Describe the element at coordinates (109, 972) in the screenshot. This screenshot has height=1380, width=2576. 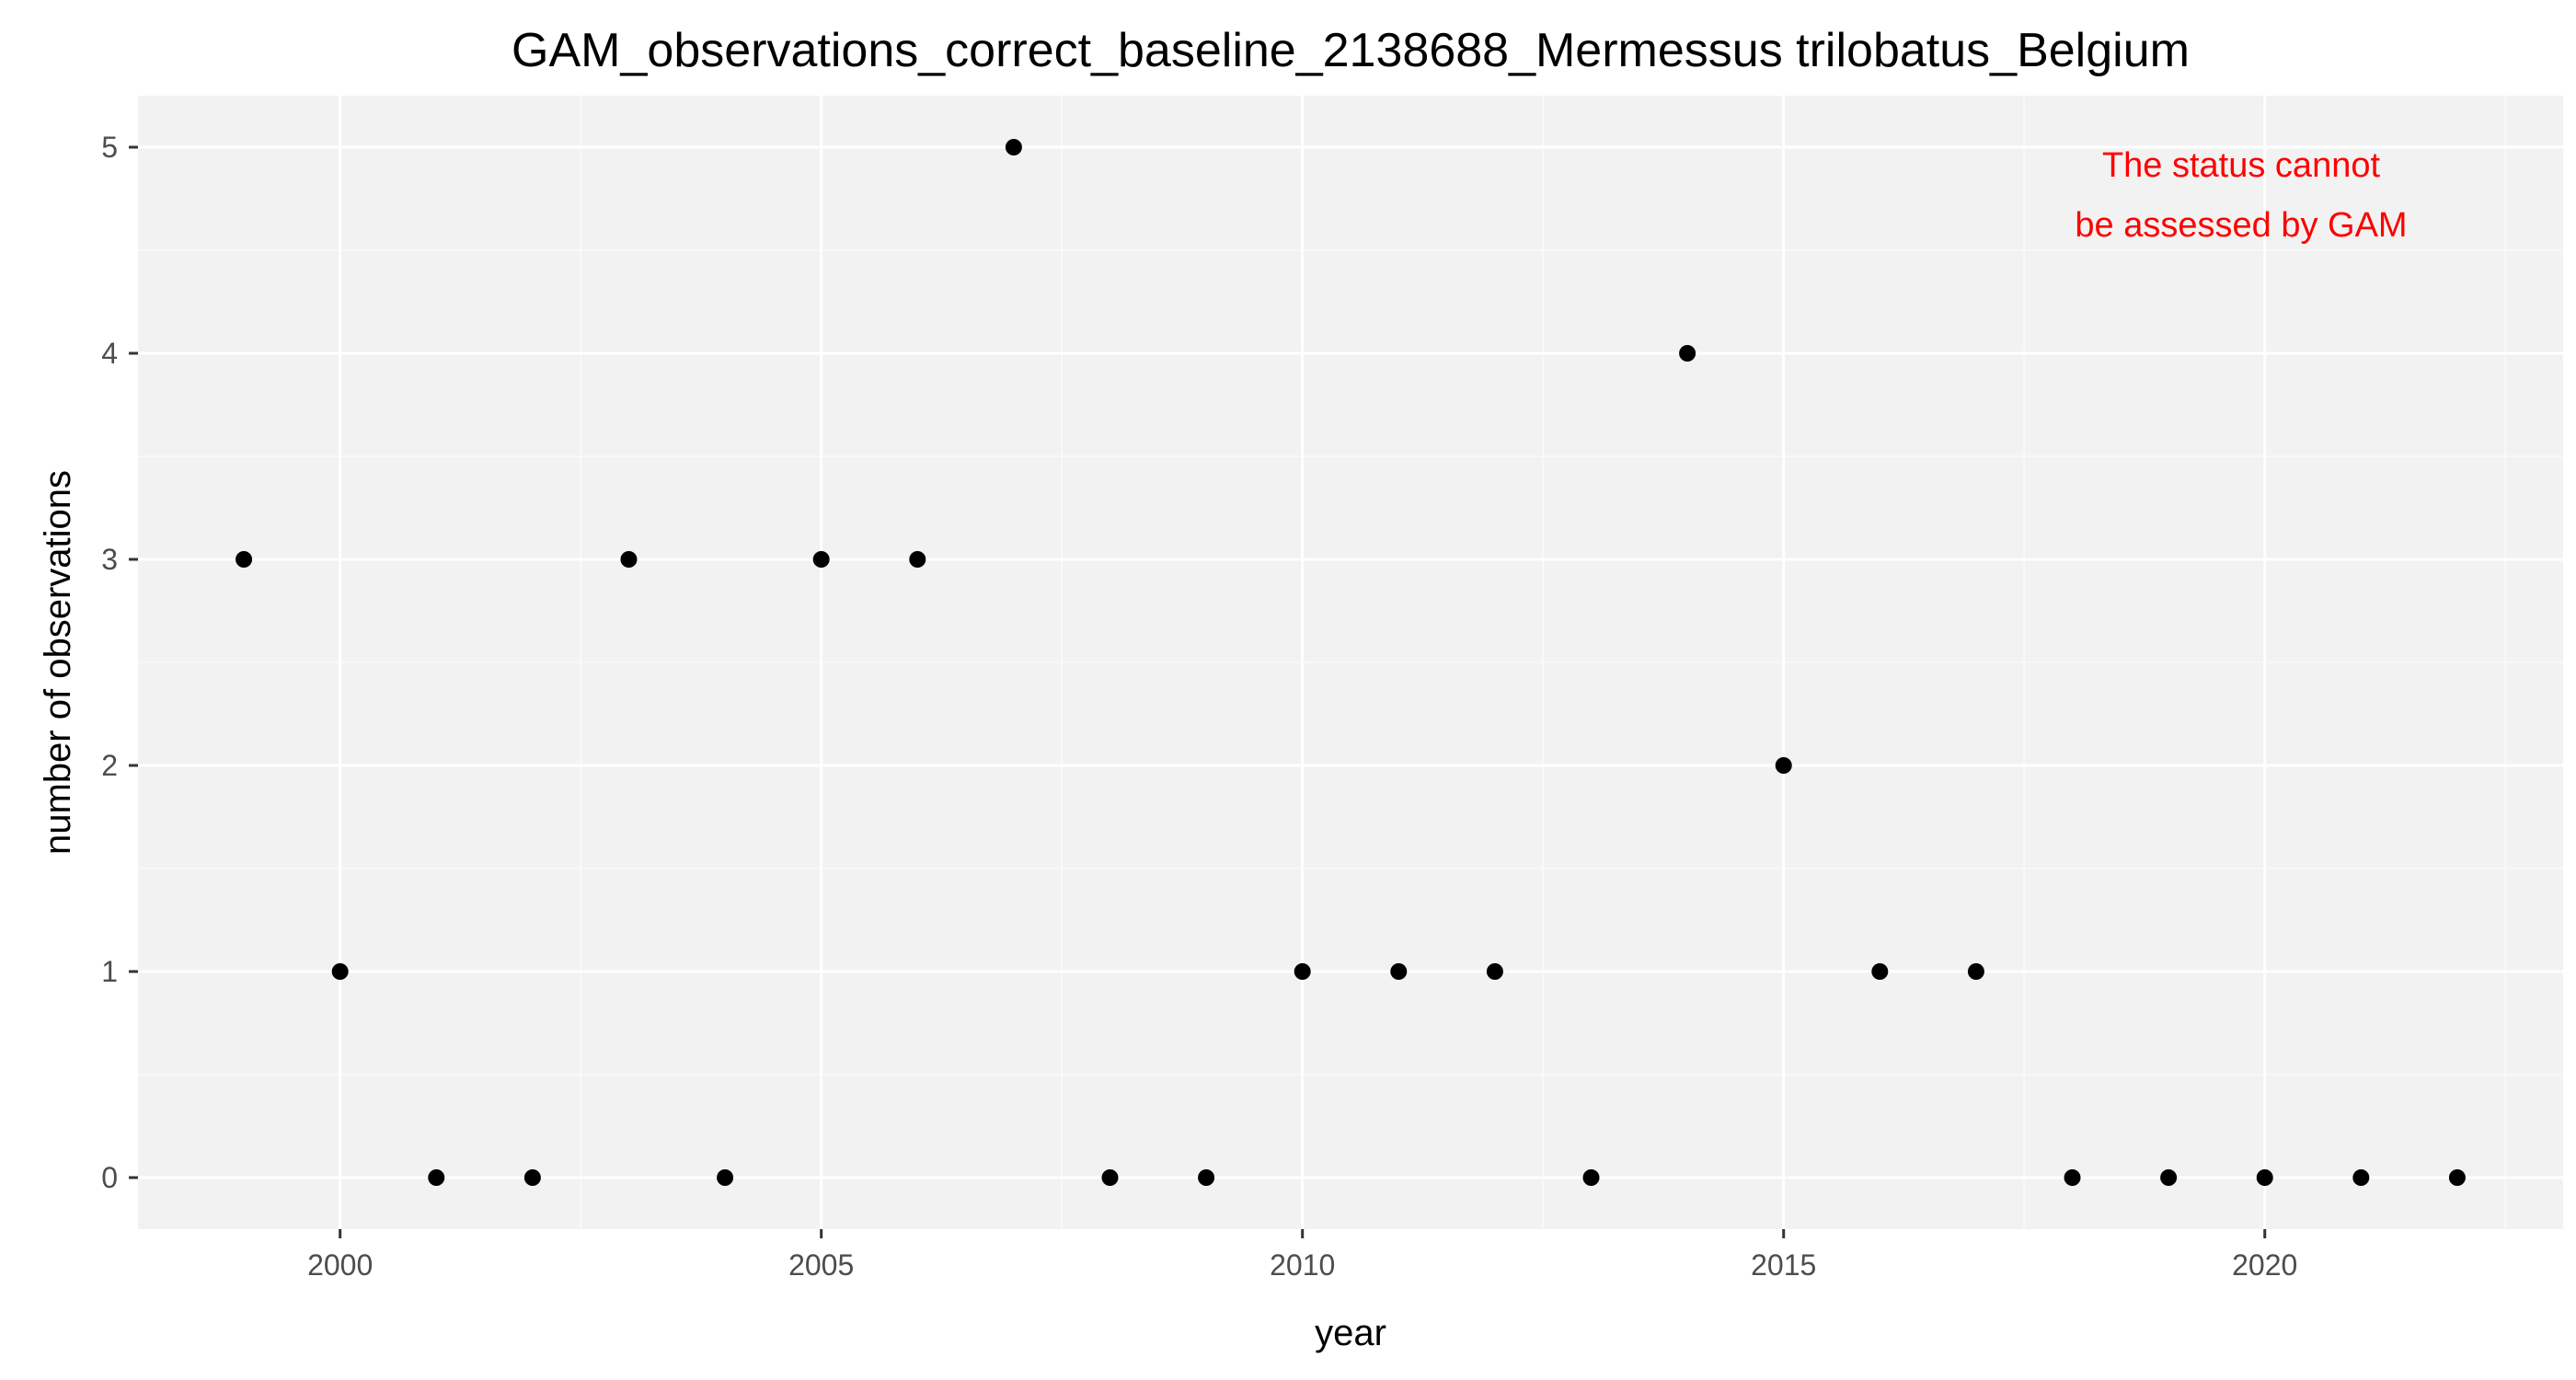
I see `y-tick-label: 1` at that location.